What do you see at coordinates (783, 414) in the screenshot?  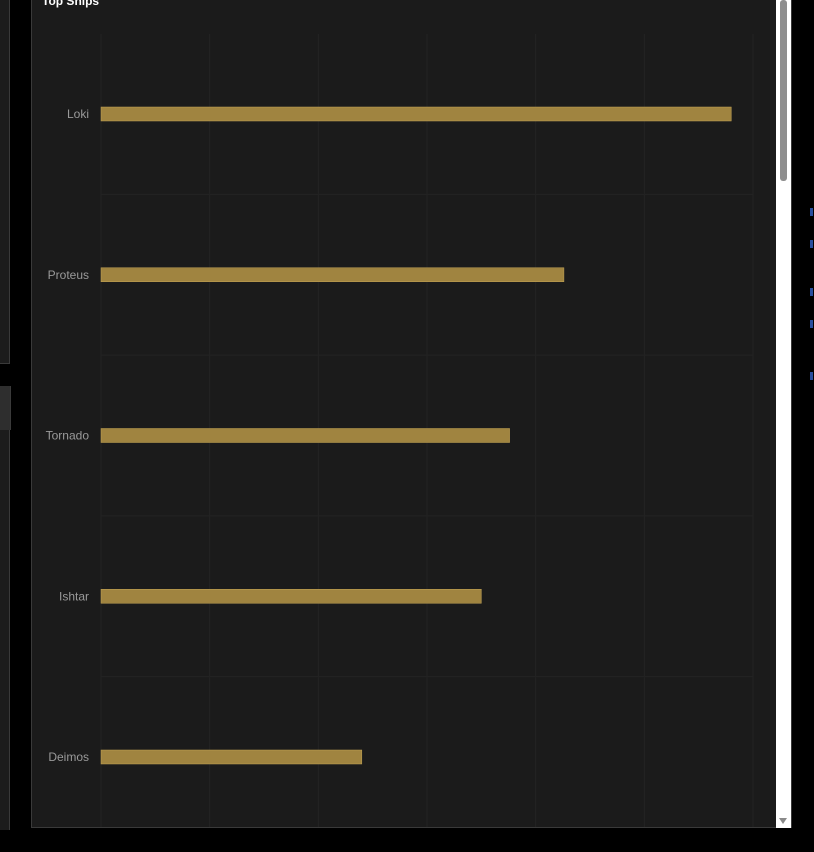 I see `vertical-scrollbar` at bounding box center [783, 414].